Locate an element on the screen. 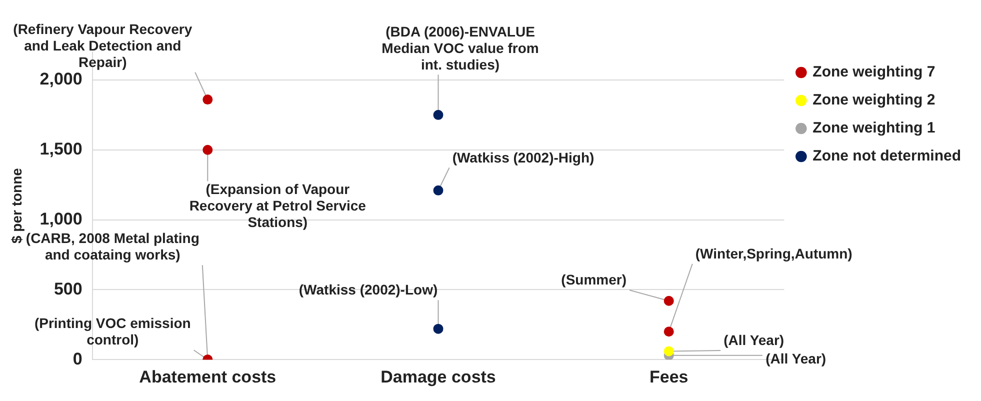 The height and width of the screenshot is (401, 981). annotation: (Watkiss (2002)-High) is located at coordinates (523, 157).